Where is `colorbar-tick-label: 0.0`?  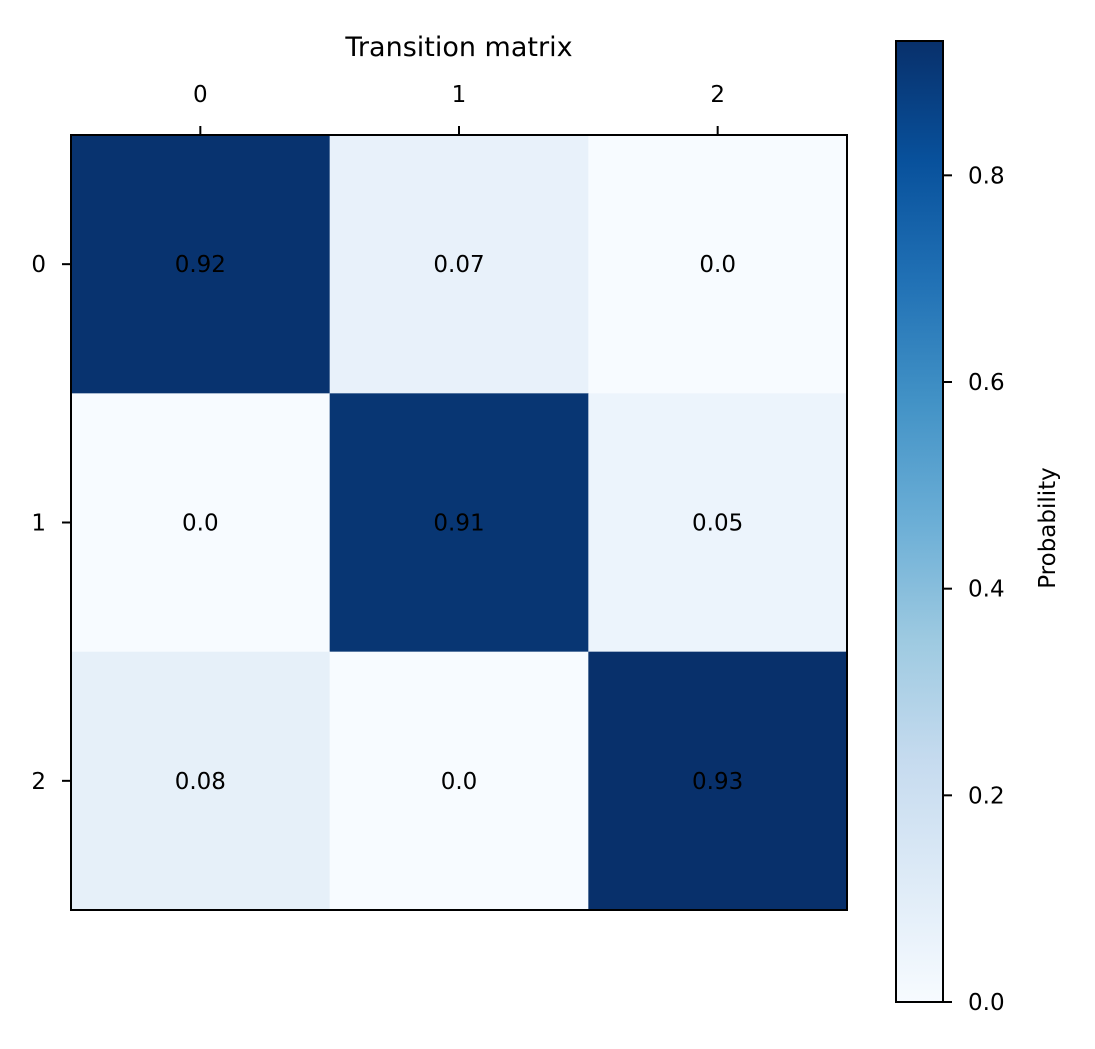
colorbar-tick-label: 0.0 is located at coordinates (986, 1003).